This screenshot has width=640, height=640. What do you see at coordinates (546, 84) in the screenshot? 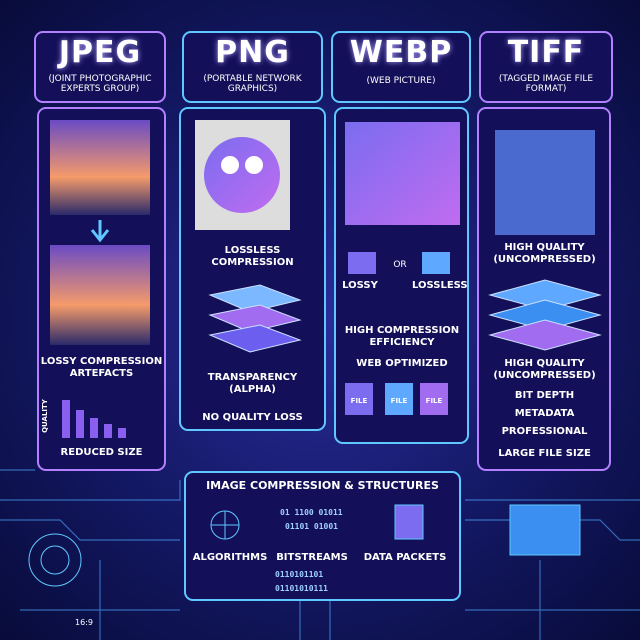
I see `format-subtitle: (TAGGED IMAGE FILE FORMAT)` at bounding box center [546, 84].